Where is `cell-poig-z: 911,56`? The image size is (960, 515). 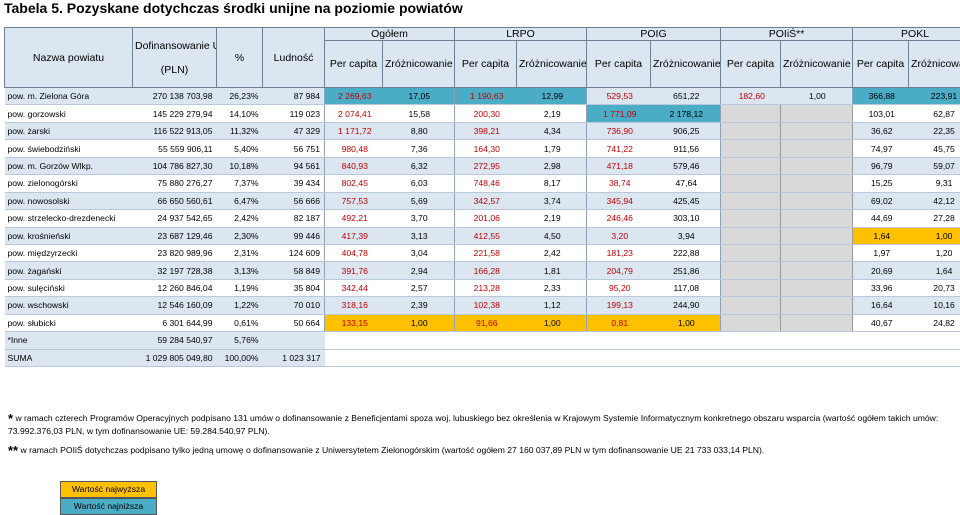
cell-poig-z: 911,56 is located at coordinates (686, 148).